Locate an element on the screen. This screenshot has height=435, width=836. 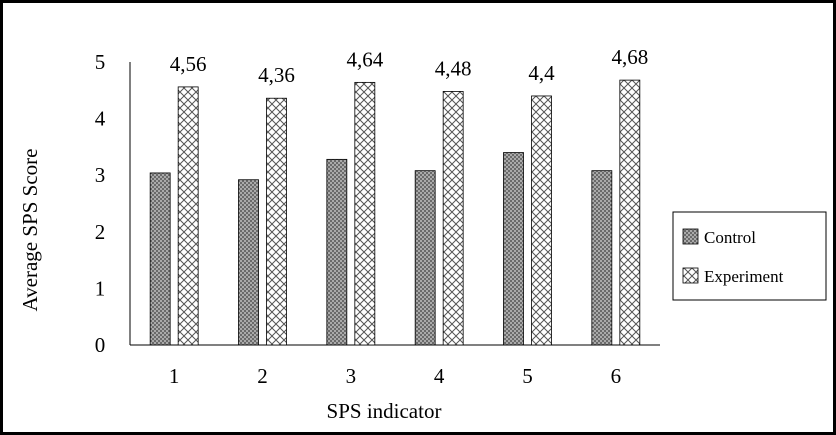
legend-box is located at coordinates (749, 256).